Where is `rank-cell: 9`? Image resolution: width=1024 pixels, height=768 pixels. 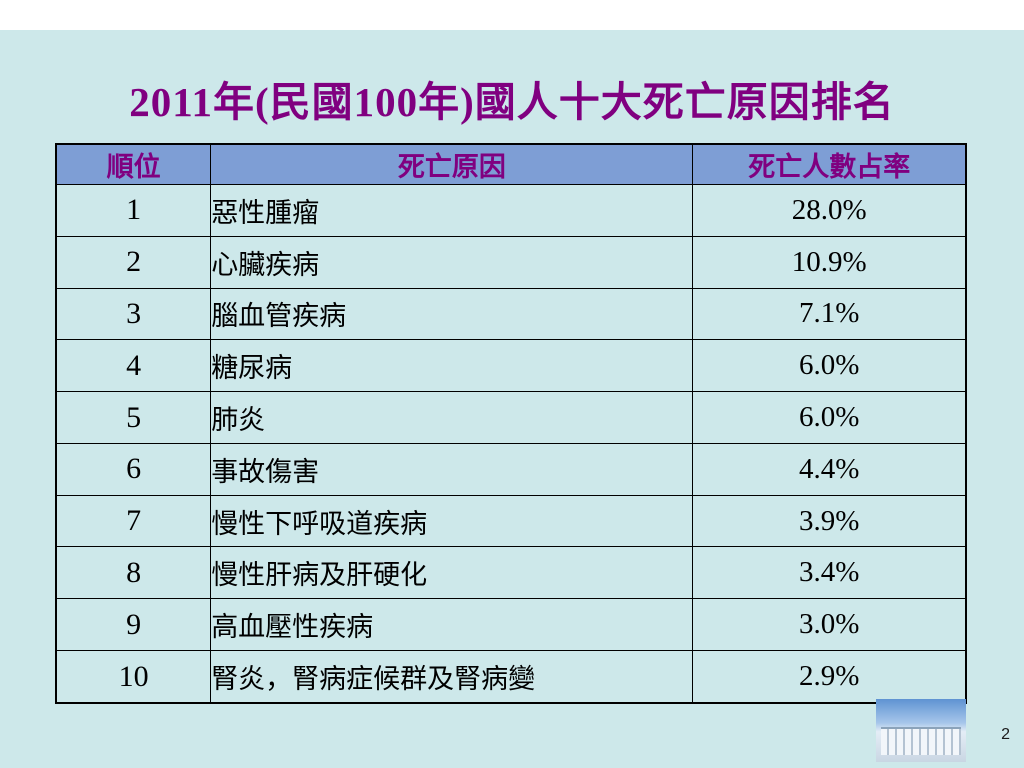 rank-cell: 9 is located at coordinates (133, 625).